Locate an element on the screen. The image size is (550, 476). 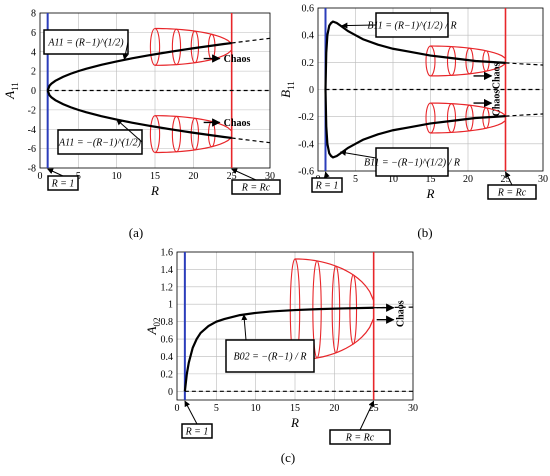
formula-lower-text: B11 = −(R−1)^(1/2) / R is located at coordinates (412, 163).